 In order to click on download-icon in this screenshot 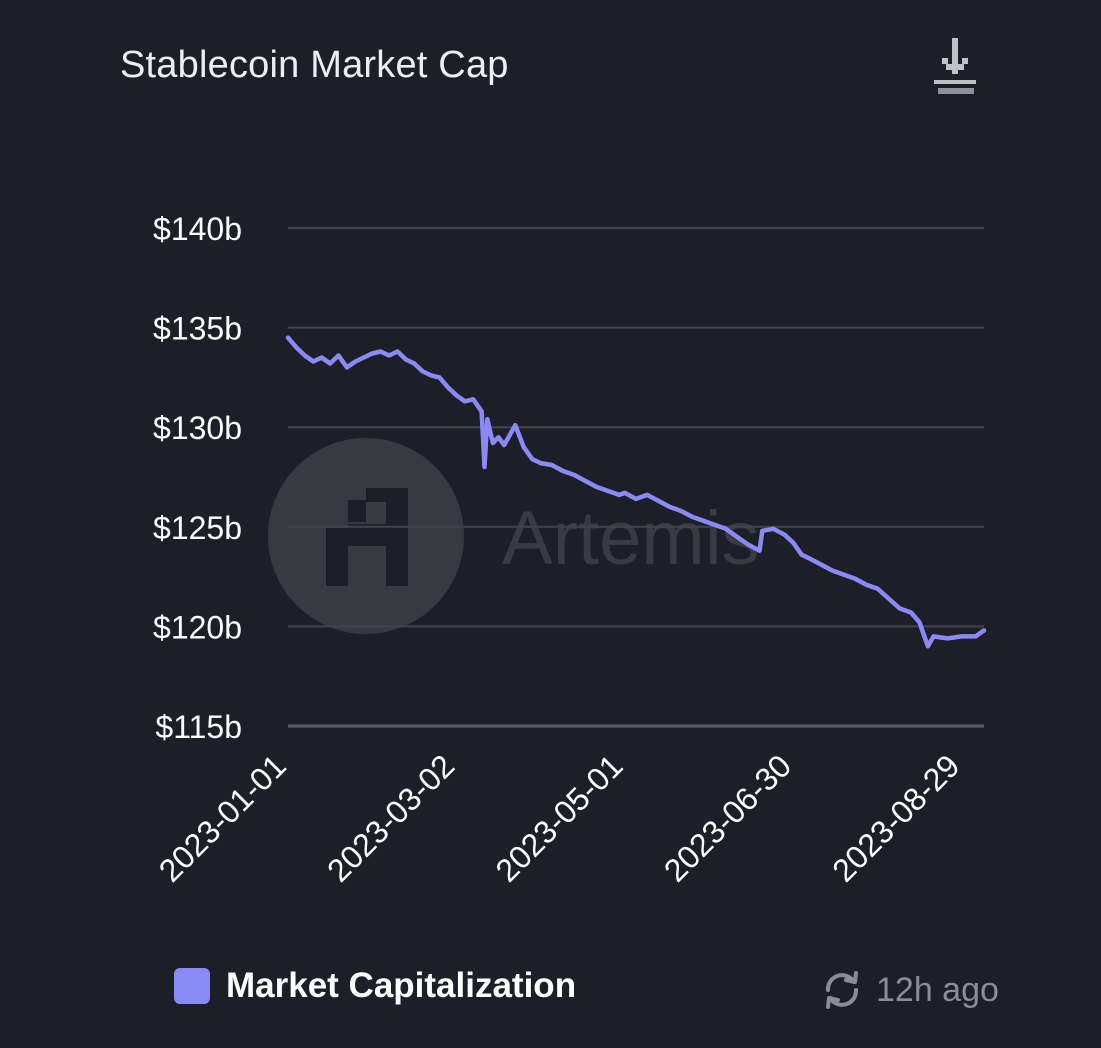, I will do `click(956, 68)`.